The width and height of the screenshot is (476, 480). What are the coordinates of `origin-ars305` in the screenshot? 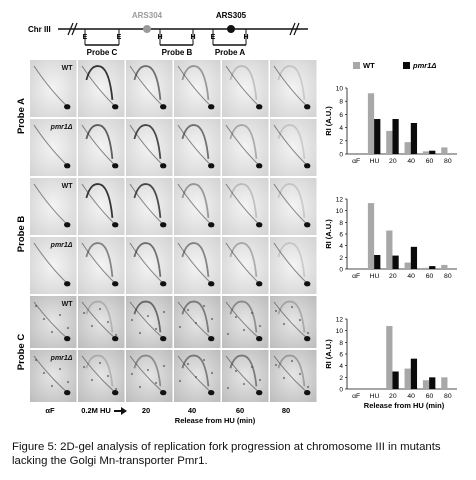 It's located at (231, 29).